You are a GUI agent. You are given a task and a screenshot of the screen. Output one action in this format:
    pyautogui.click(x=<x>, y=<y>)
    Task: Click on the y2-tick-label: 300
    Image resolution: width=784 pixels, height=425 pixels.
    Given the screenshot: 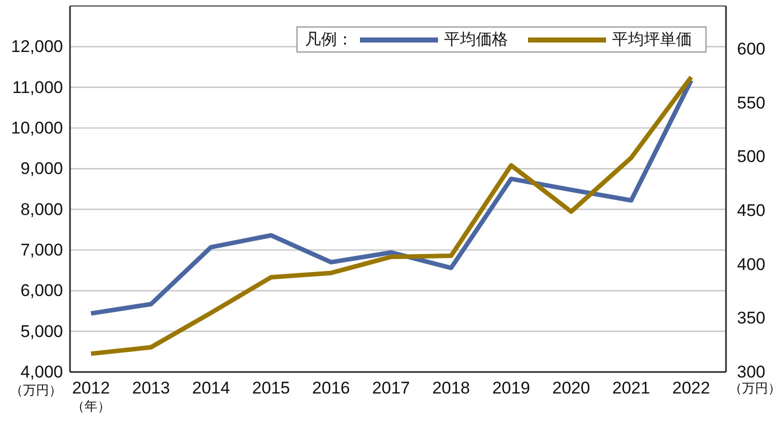 What is the action you would take?
    pyautogui.click(x=751, y=372)
    